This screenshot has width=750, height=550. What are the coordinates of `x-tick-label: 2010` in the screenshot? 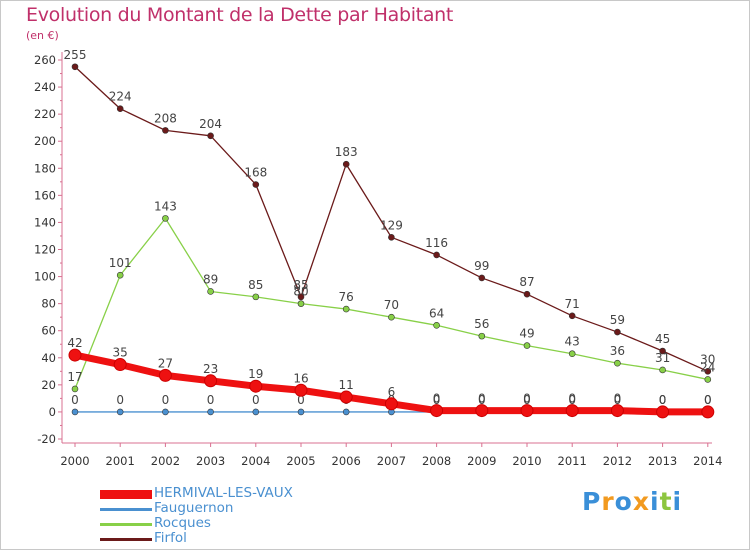 It's located at (526, 461).